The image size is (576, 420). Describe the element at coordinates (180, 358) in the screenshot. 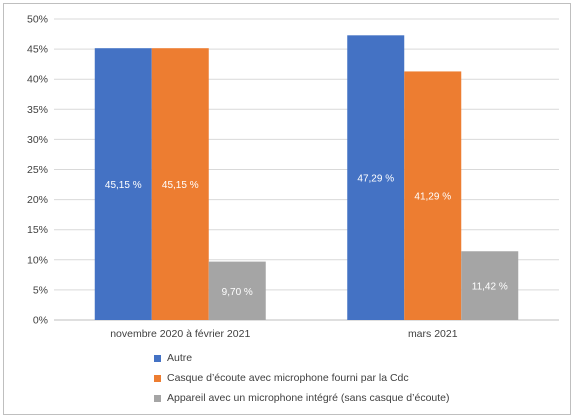

I see `legend-label: Autre` at that location.